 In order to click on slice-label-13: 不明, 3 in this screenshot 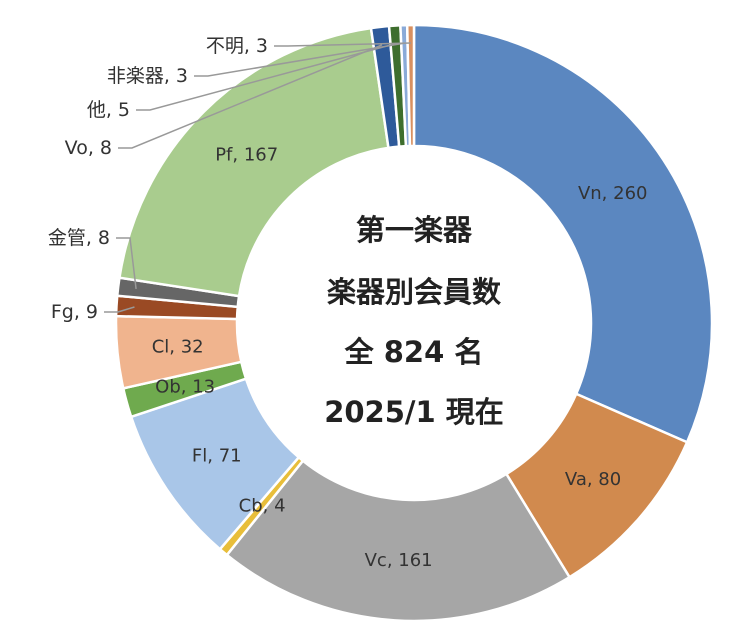, I will do `click(237, 46)`.